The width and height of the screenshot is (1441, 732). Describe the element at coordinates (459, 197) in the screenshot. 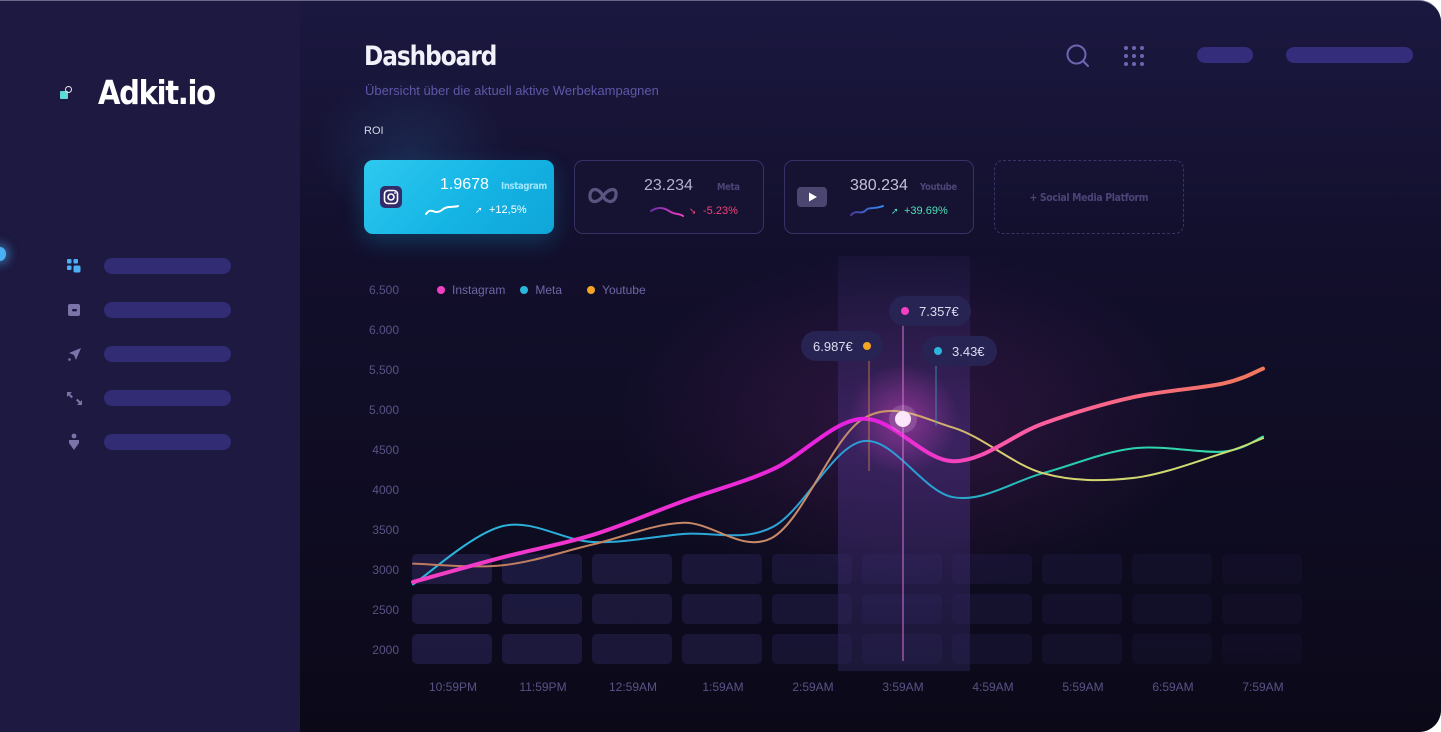

I see `roi-card-instagram: 1.9678 Instagram ➚ +12,5%` at that location.